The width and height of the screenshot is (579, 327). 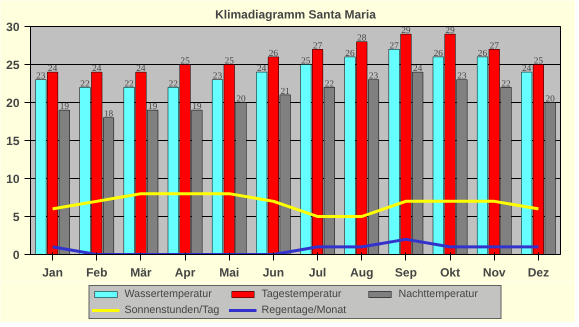 What do you see at coordinates (13, 141) in the screenshot?
I see `y-tick-label: 15` at bounding box center [13, 141].